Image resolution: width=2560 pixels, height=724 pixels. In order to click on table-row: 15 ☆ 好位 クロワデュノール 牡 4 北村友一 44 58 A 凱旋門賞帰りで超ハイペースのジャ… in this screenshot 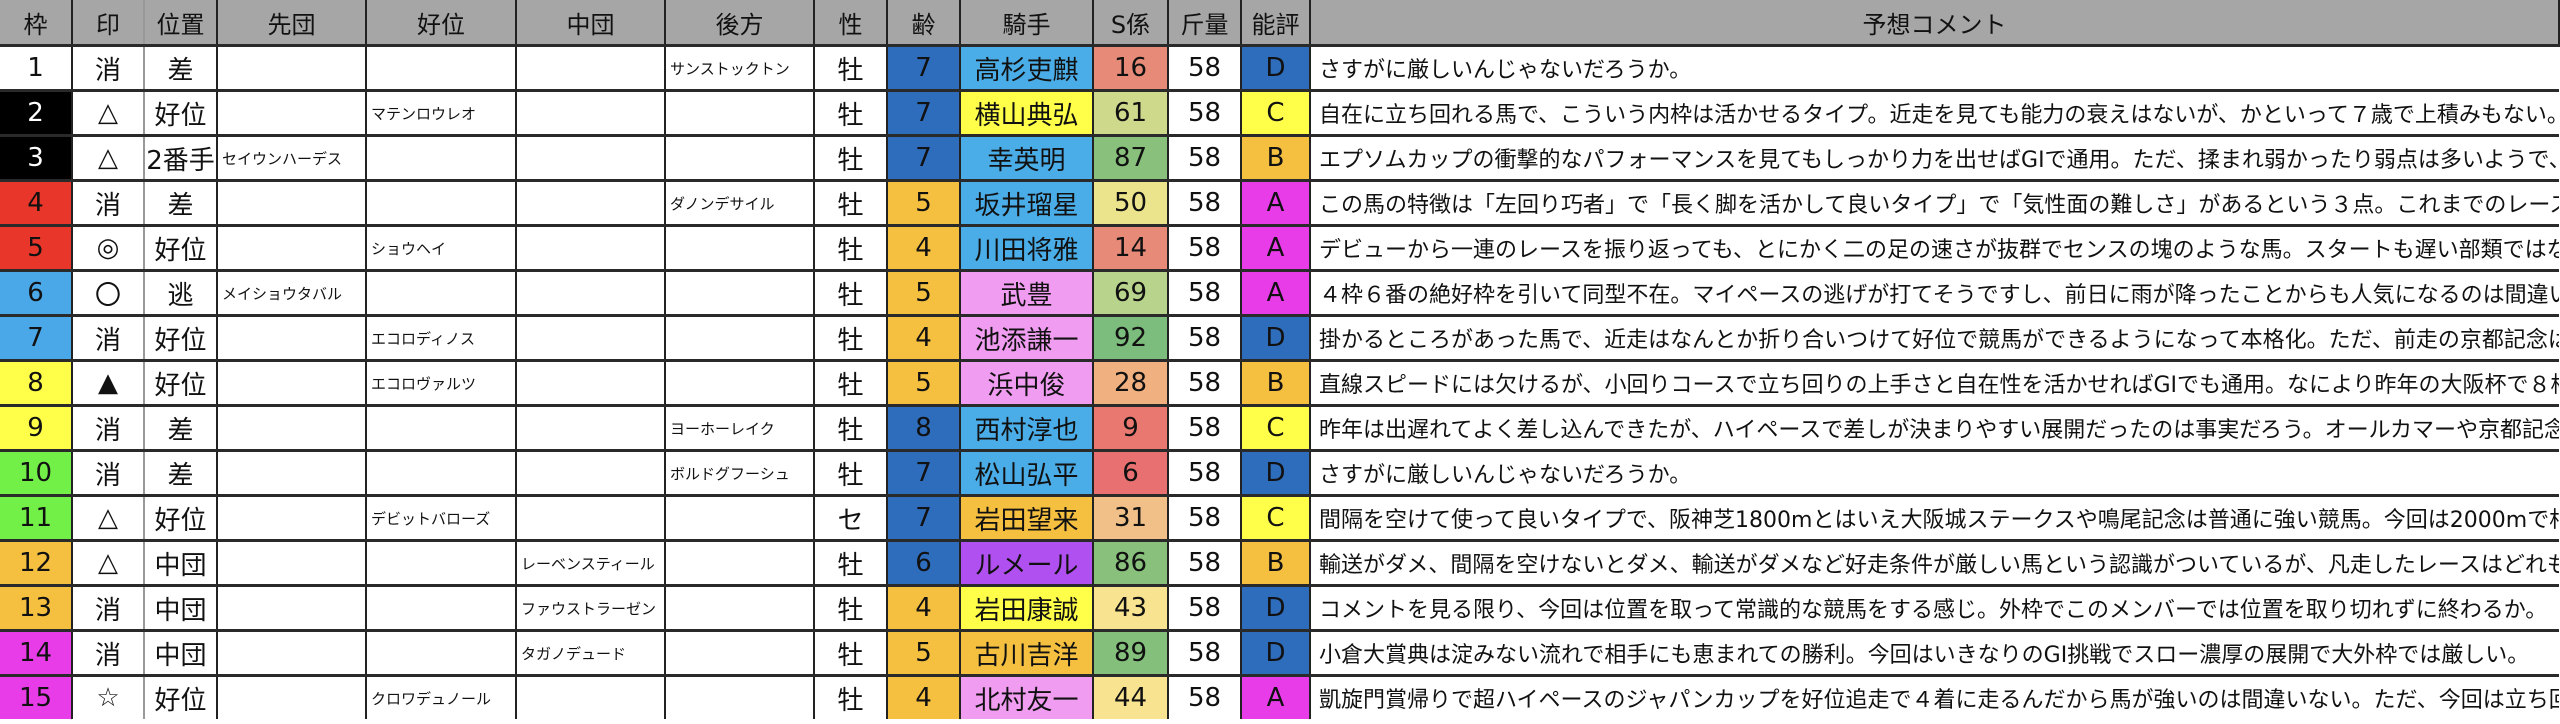, I will do `click(1279, 696)`.